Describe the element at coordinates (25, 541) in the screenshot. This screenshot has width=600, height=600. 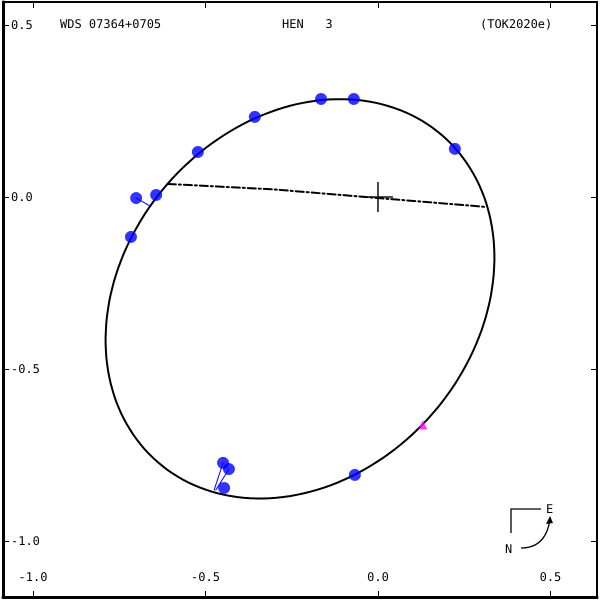
I see `y-tick-label: -1.0` at that location.